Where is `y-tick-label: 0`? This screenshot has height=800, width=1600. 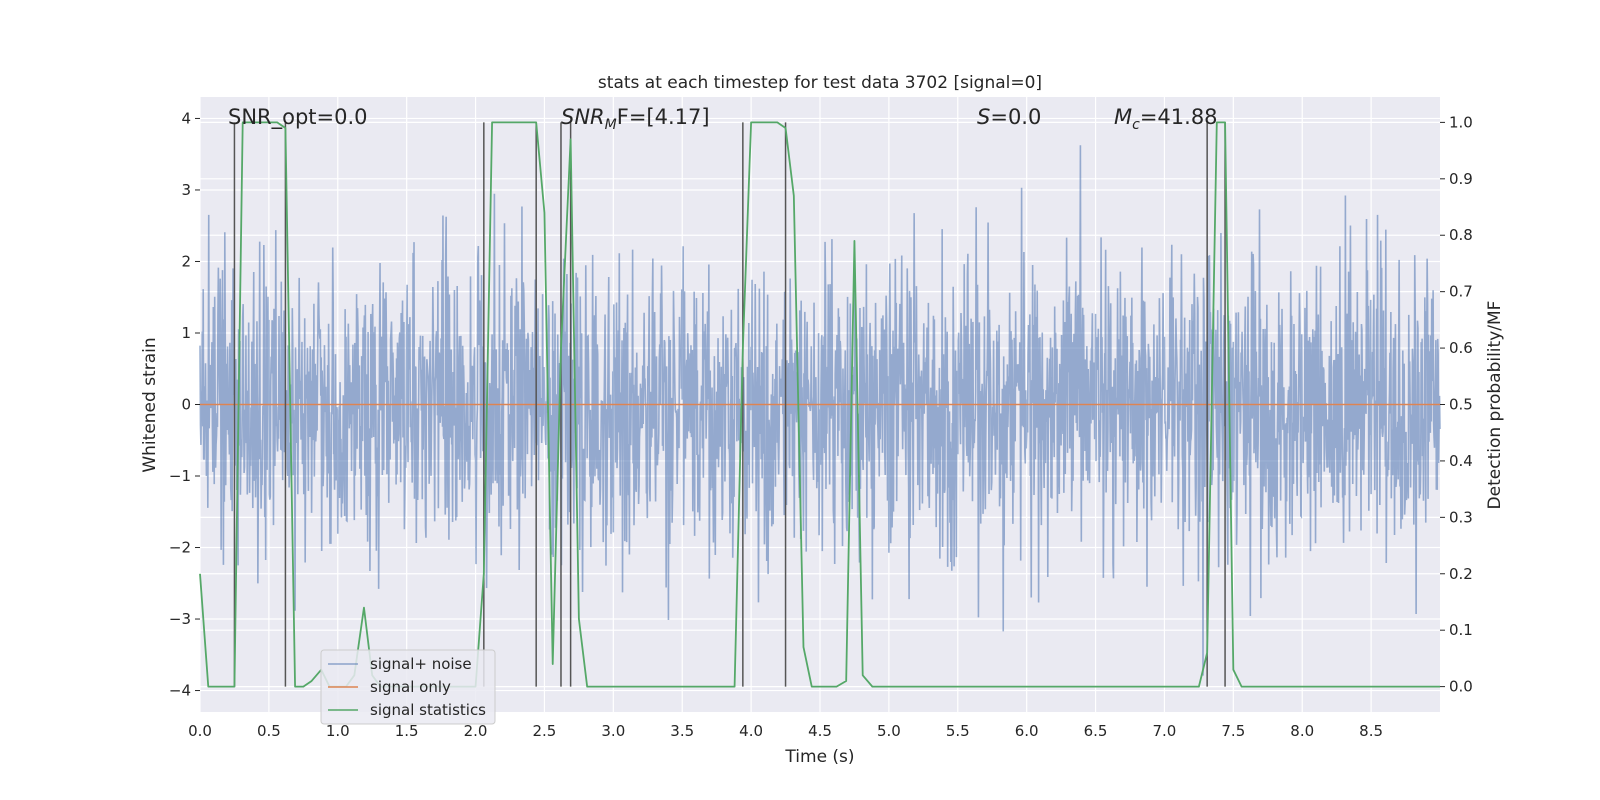 y-tick-label: 0 is located at coordinates (186, 405).